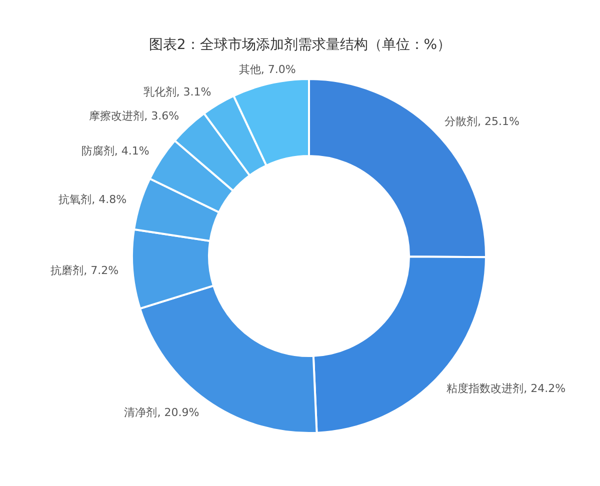 Image resolution: width=600 pixels, height=486 pixels. What do you see at coordinates (300, 45) in the screenshot?
I see `chart-title: 图表2：全球市场添加剂需求量结构（单位：%）` at bounding box center [300, 45].